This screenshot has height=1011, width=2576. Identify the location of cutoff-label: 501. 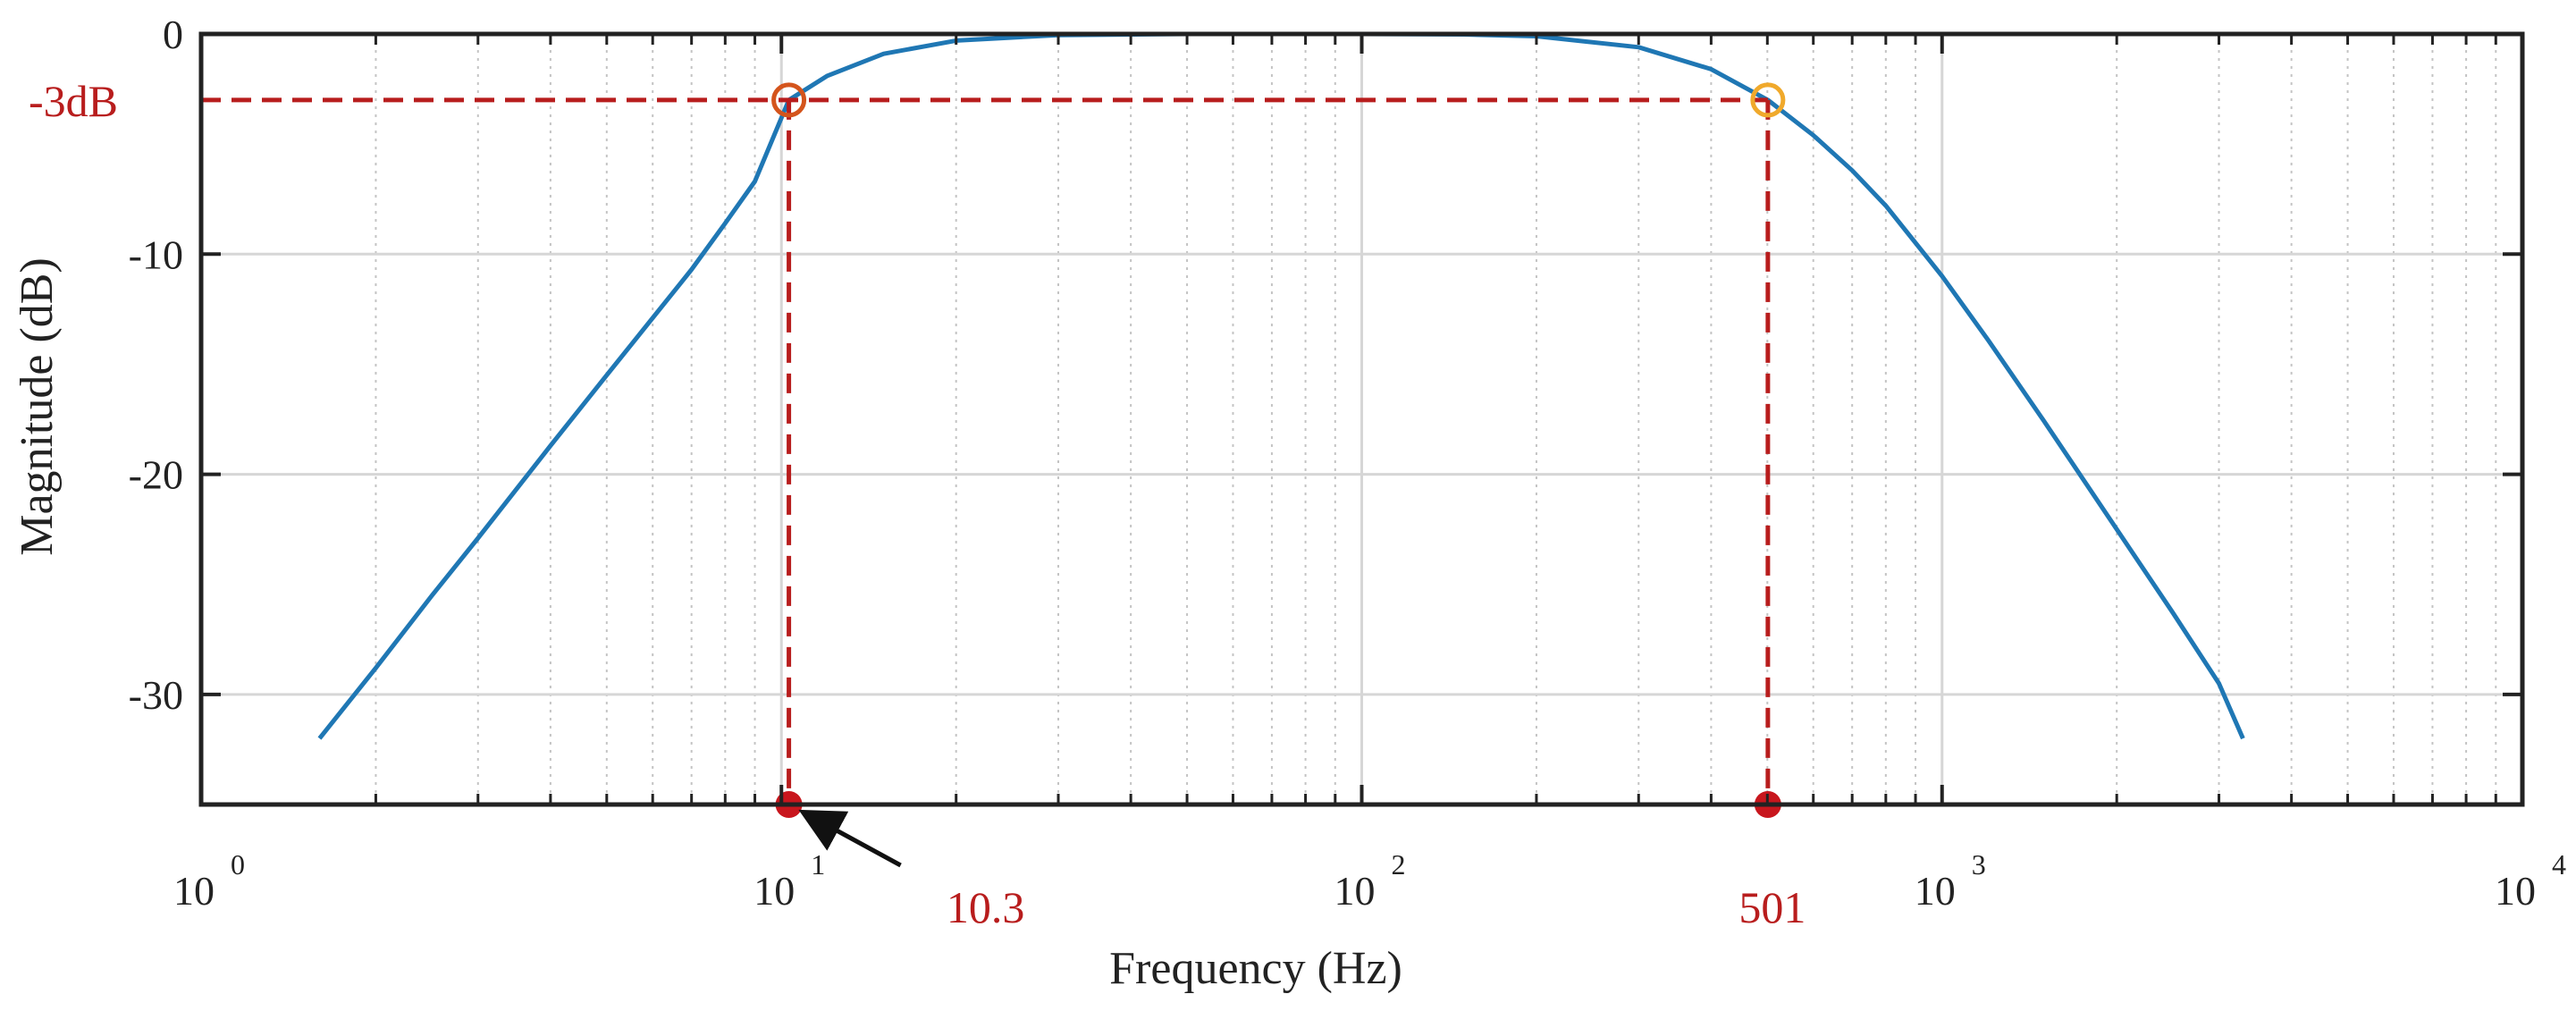
(1772, 907).